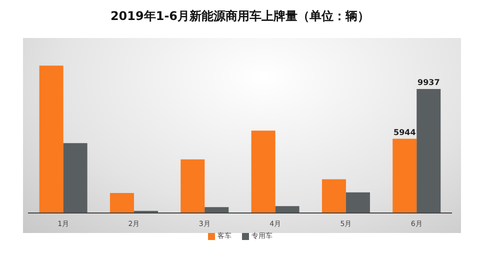 The image size is (480, 270). What do you see at coordinates (240, 16) in the screenshot?
I see `chart-title: 2019年1-6月新能源商用车上牌量（单位：辆）` at bounding box center [240, 16].